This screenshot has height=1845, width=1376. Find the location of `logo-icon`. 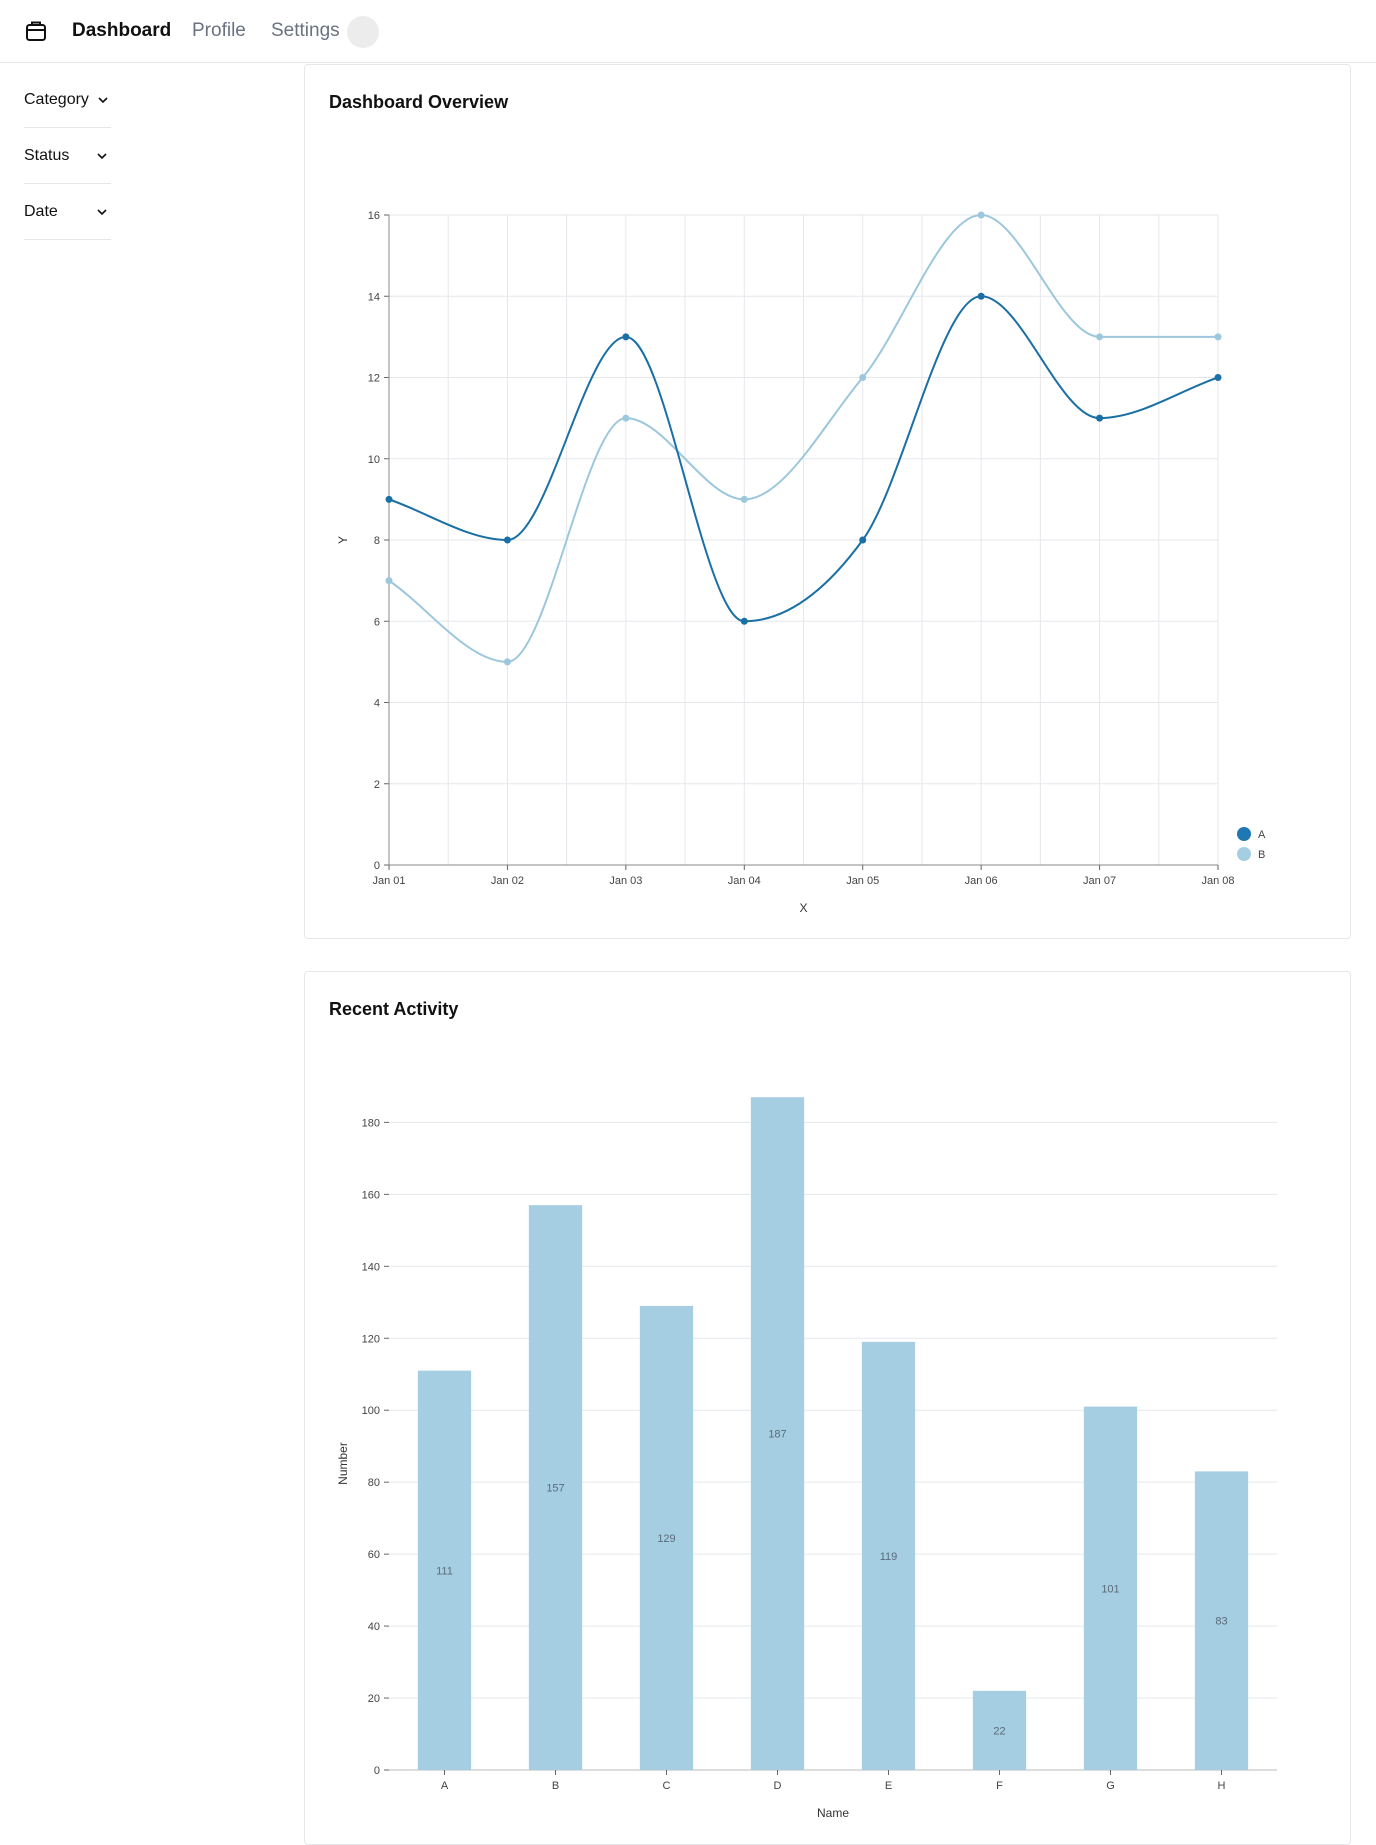

logo-icon is located at coordinates (36, 31).